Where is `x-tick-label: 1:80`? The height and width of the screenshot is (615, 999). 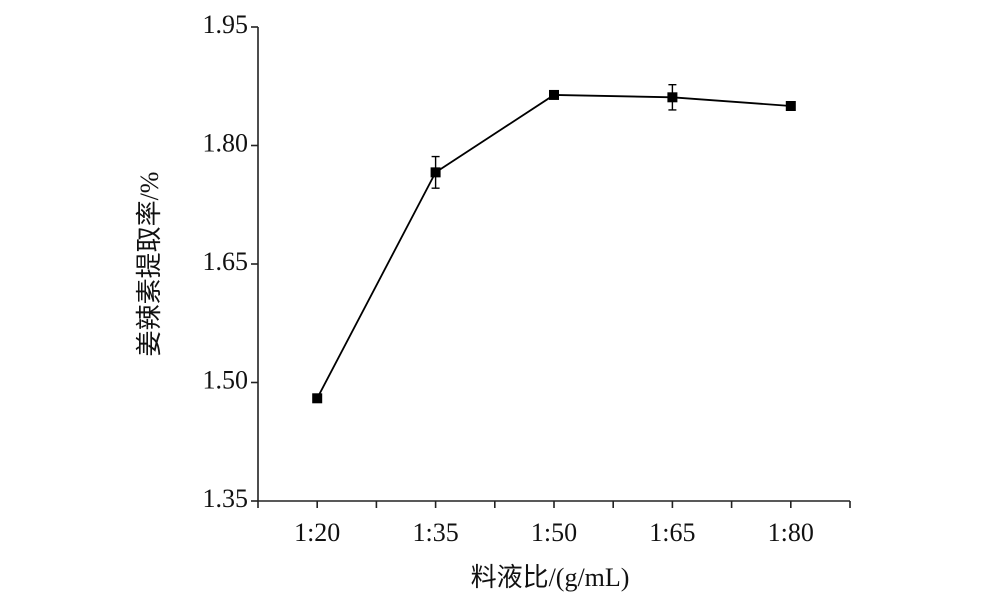 x-tick-label: 1:80 is located at coordinates (791, 532).